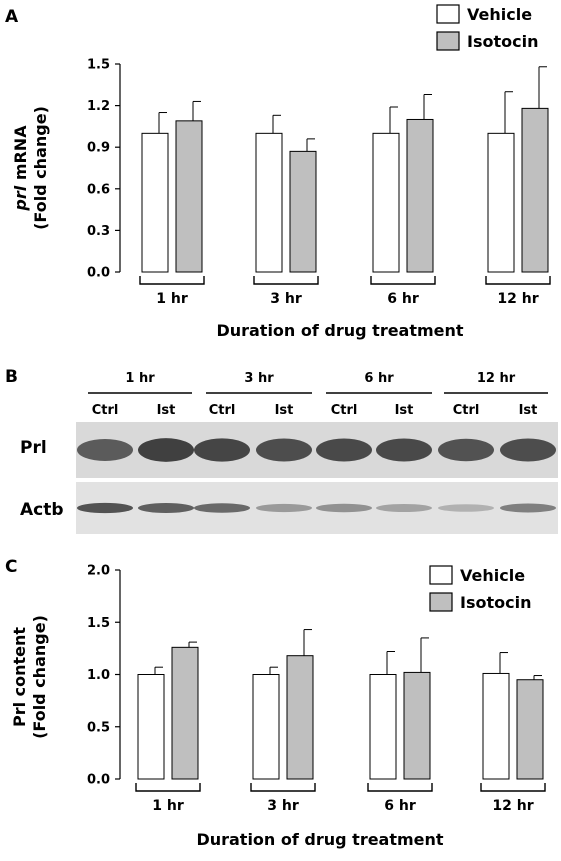  I want to click on x-axis-label-c: Duration of drug treatment, so click(319, 839).